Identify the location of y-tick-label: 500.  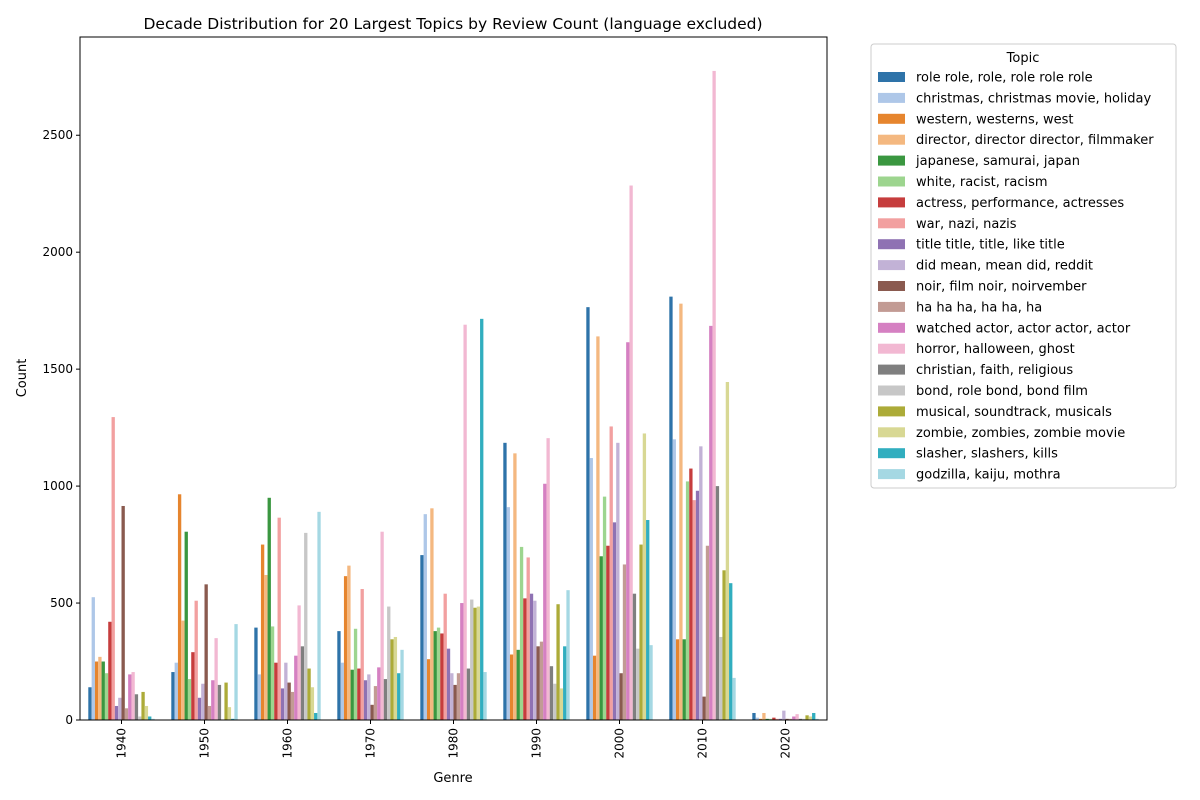
(61, 603).